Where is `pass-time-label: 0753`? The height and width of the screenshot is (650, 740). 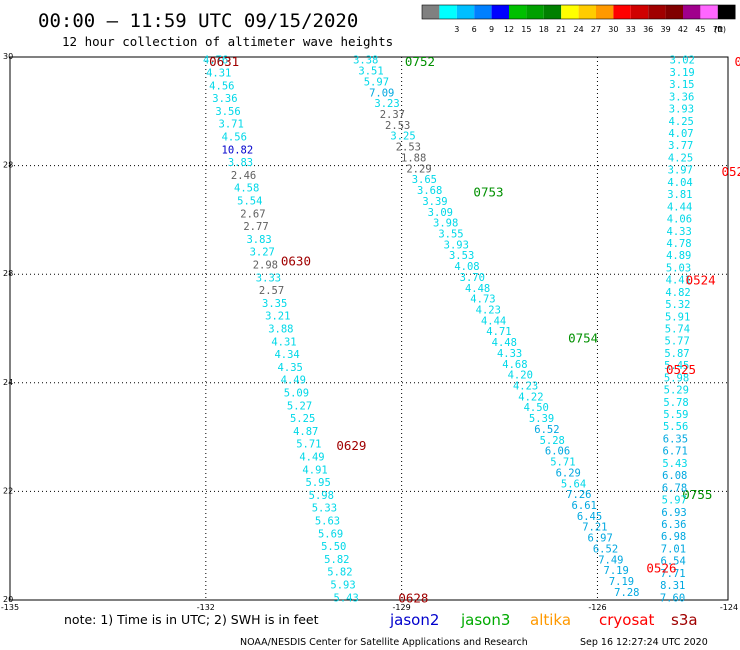
pass-time-label: 0753 is located at coordinates (488, 192).